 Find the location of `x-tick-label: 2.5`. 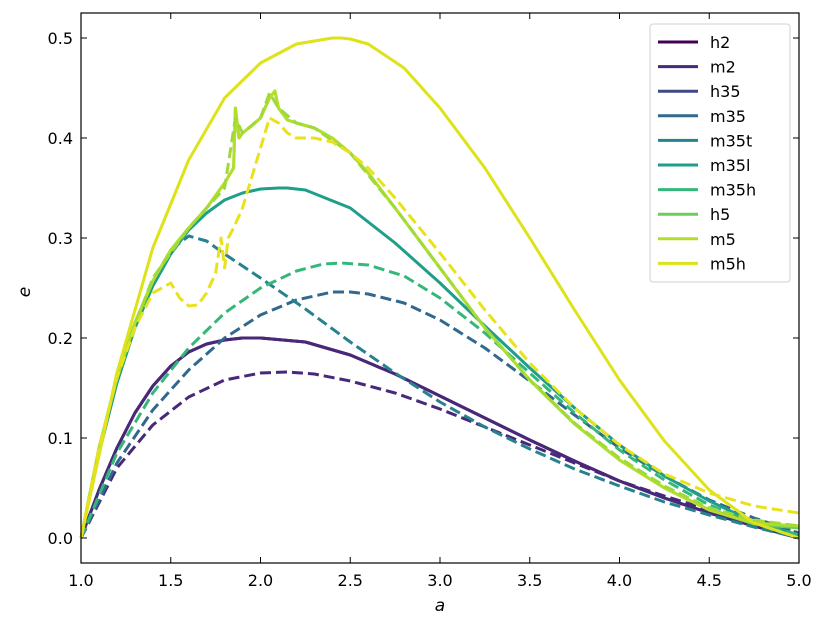

x-tick-label: 2.5 is located at coordinates (350, 580).